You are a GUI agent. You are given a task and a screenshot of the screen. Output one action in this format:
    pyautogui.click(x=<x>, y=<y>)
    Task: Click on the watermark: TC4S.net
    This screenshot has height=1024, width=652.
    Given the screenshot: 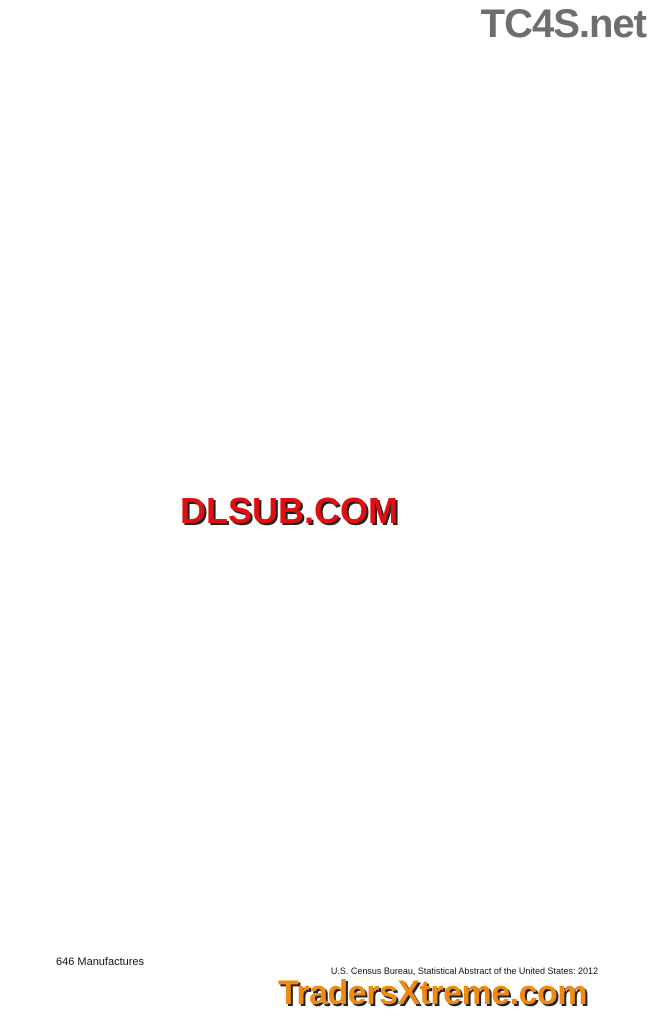 What is the action you would take?
    pyautogui.click(x=563, y=24)
    